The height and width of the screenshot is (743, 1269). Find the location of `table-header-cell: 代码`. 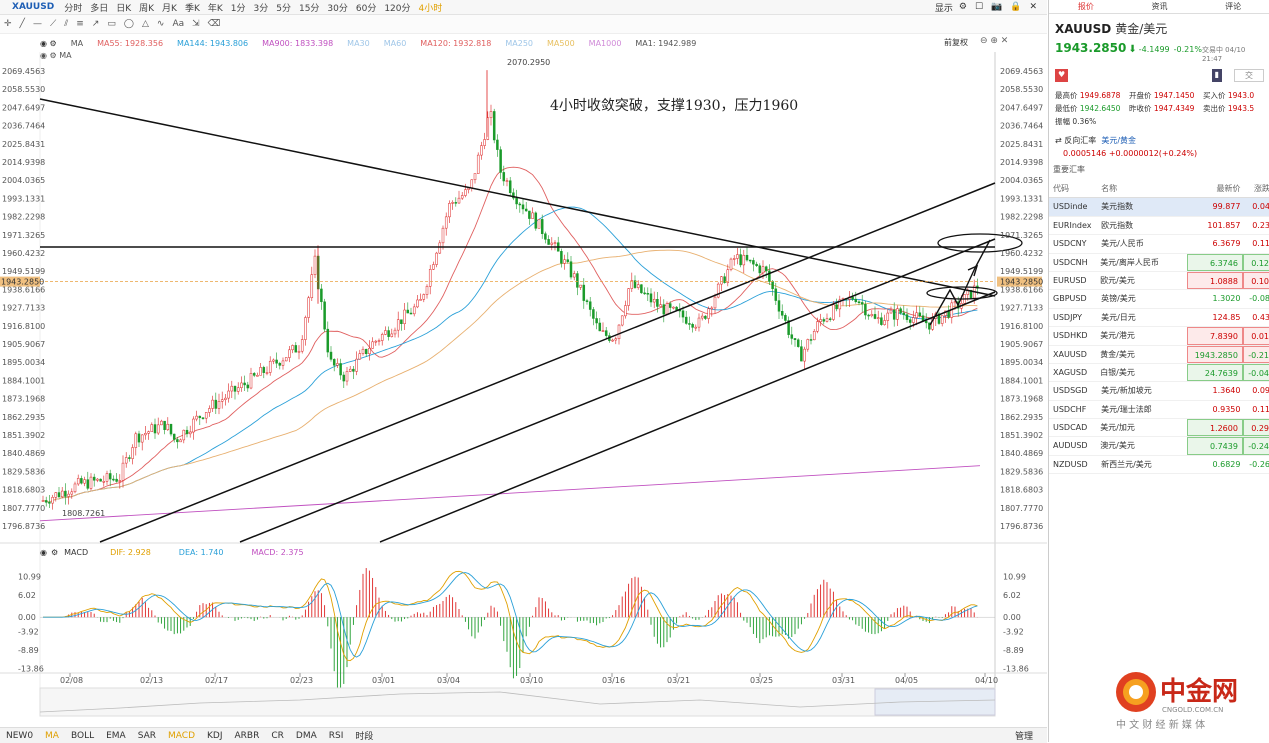

table-header-cell: 代码 is located at coordinates (1061, 188).